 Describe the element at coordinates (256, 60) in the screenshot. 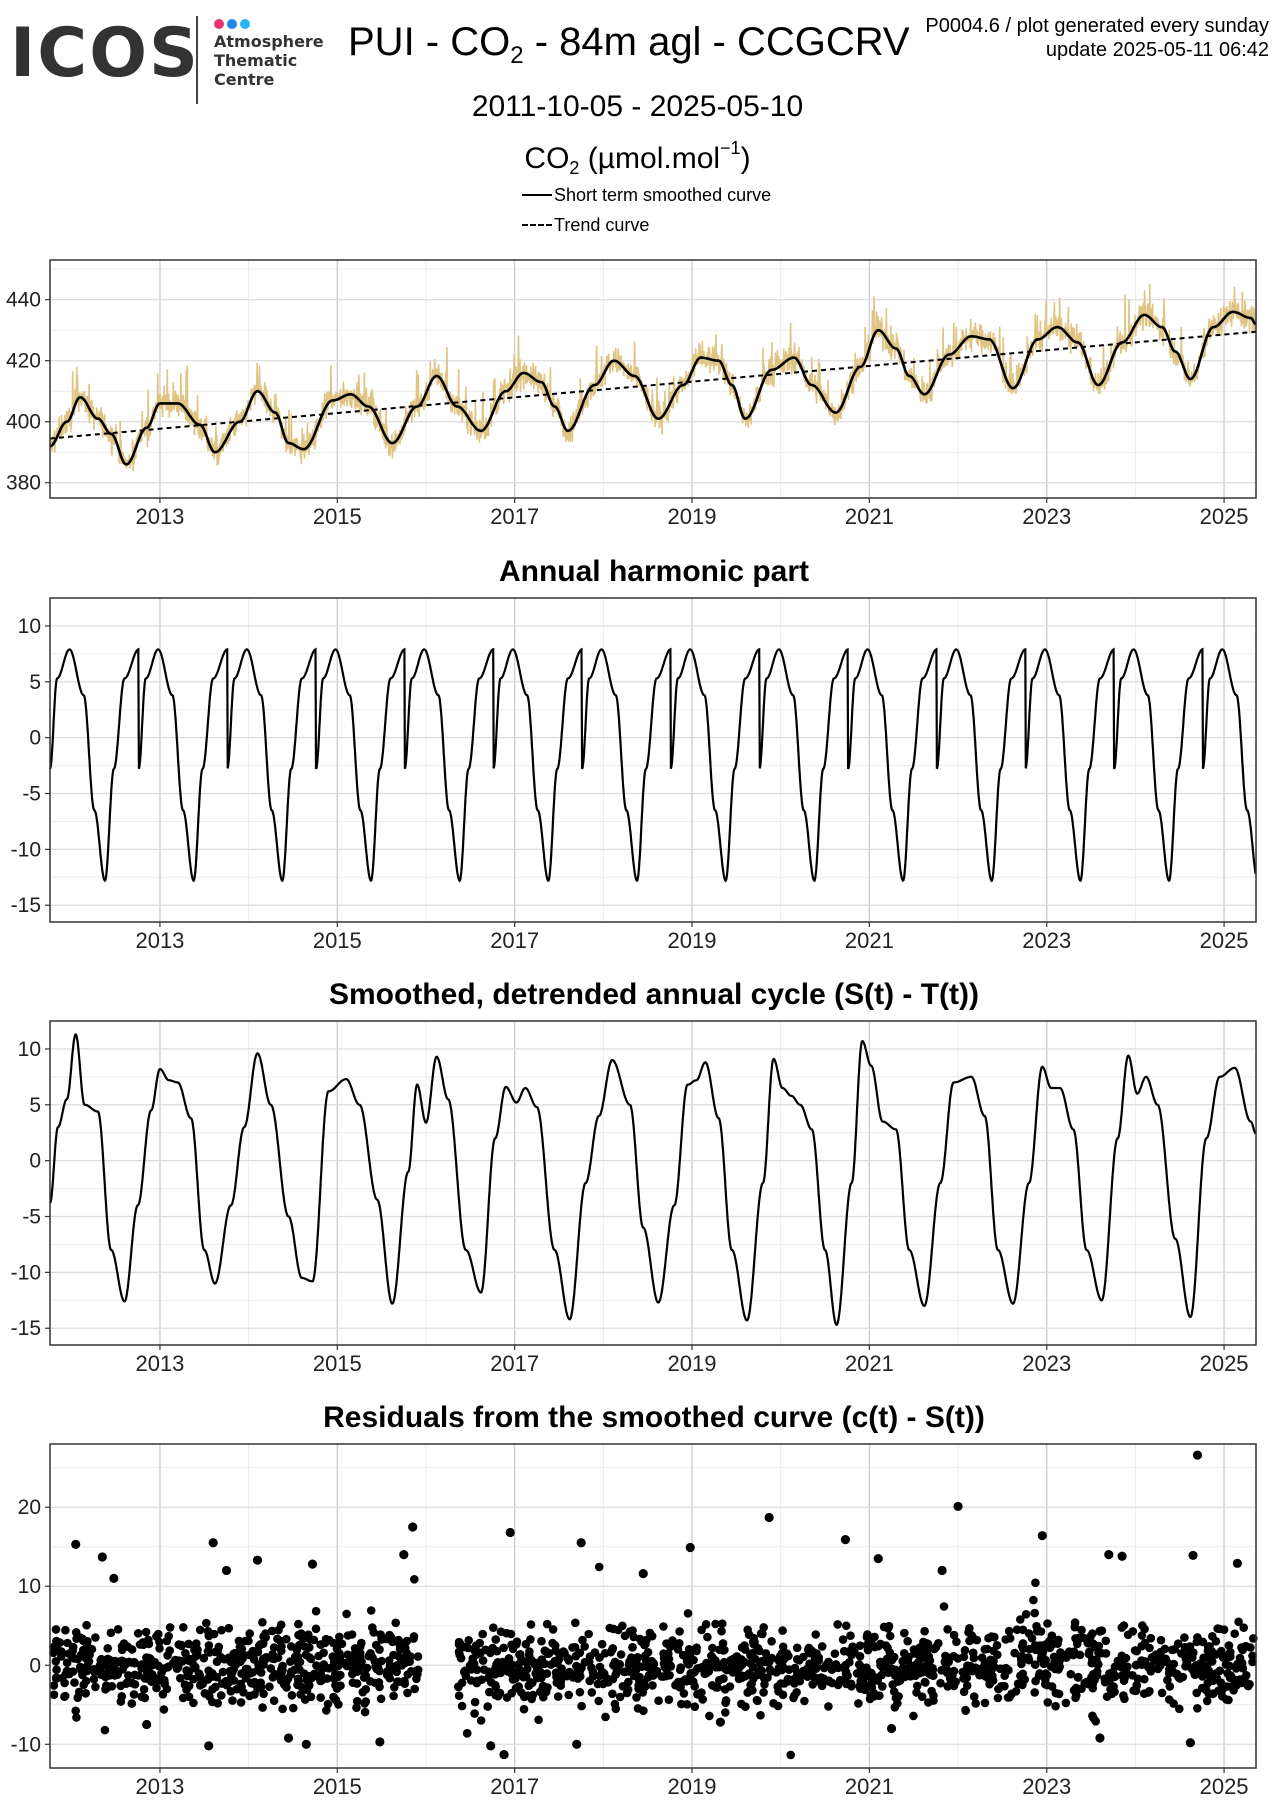

I see `logo-sub-line: Thematic` at that location.